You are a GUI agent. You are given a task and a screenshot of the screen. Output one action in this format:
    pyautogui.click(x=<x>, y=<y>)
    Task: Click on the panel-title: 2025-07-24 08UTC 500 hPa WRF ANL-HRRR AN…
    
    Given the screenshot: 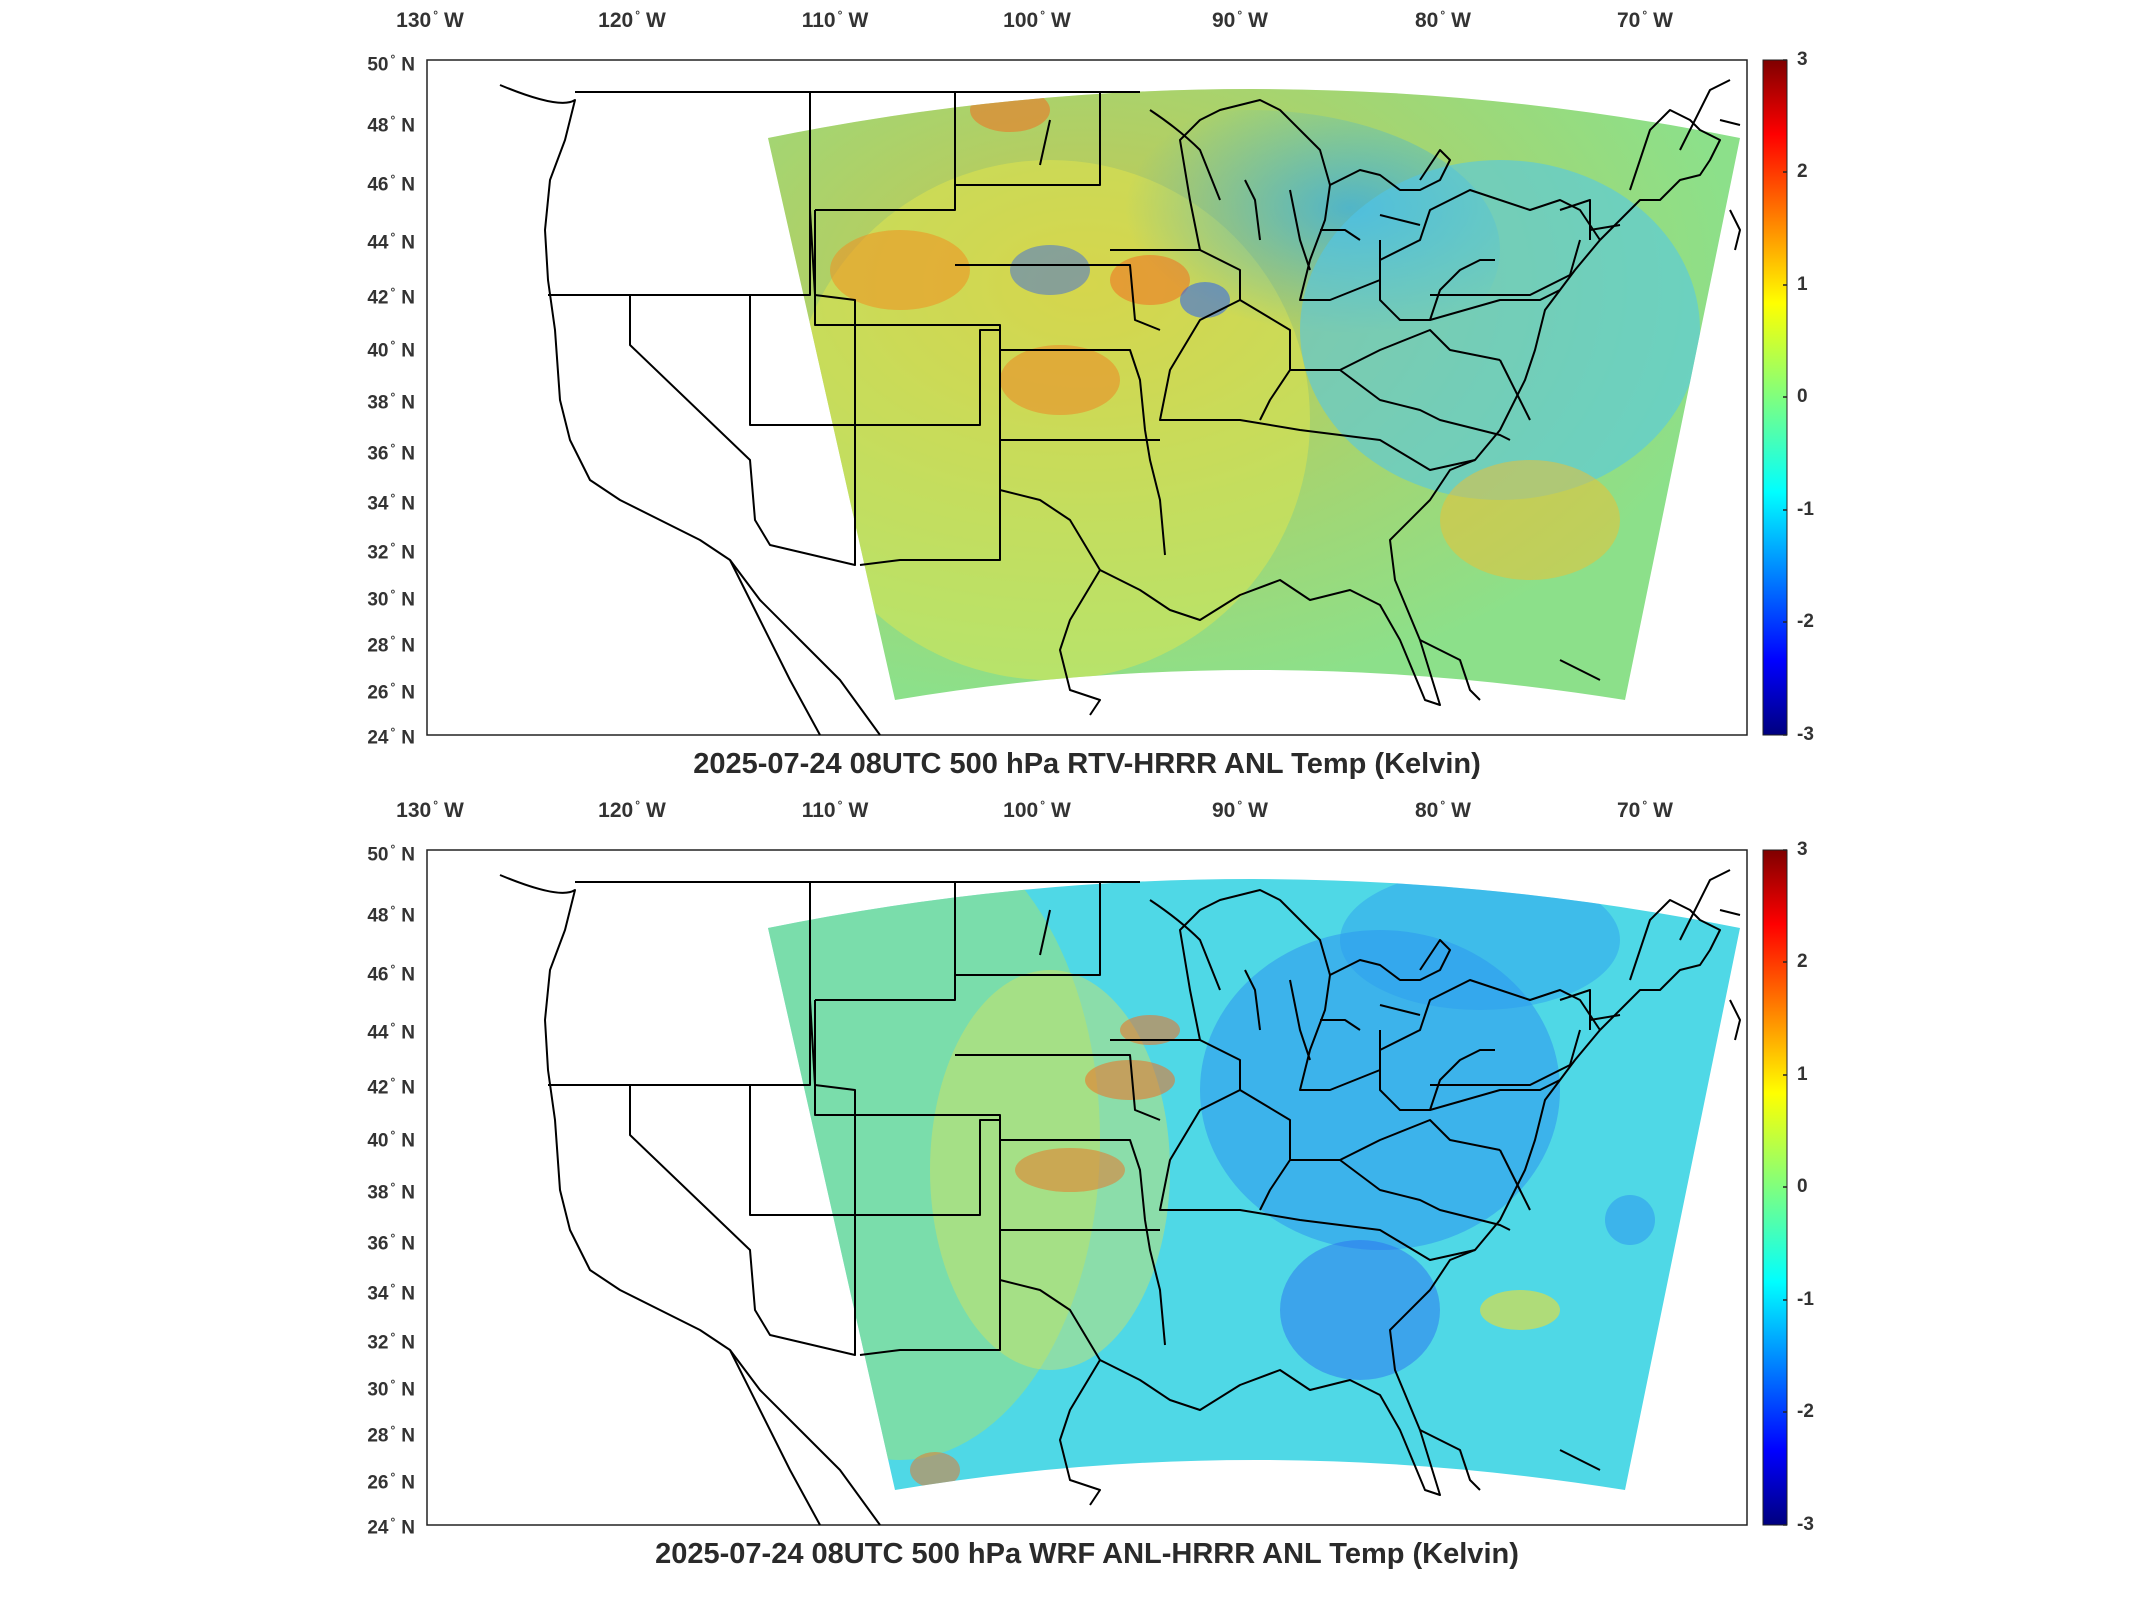 What is the action you would take?
    pyautogui.click(x=1087, y=1554)
    